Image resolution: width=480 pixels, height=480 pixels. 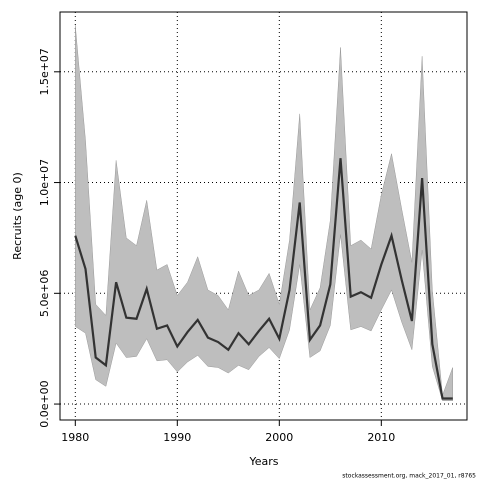 I want to click on y-tick-label: 1.5e+07, so click(x=44, y=71).